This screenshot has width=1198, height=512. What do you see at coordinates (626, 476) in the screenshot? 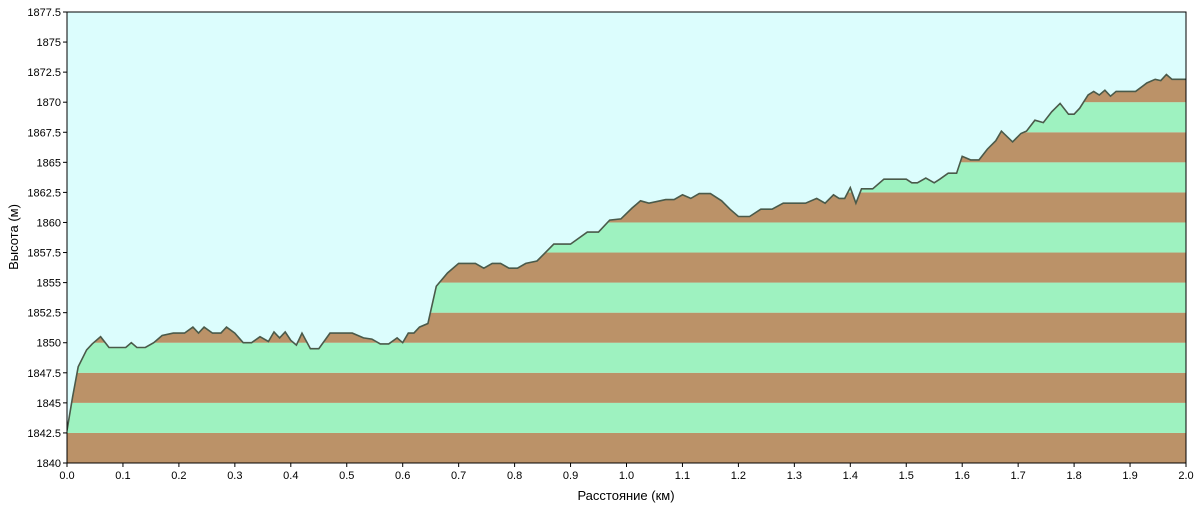
I see `x-tick-label: 1.0` at bounding box center [626, 476].